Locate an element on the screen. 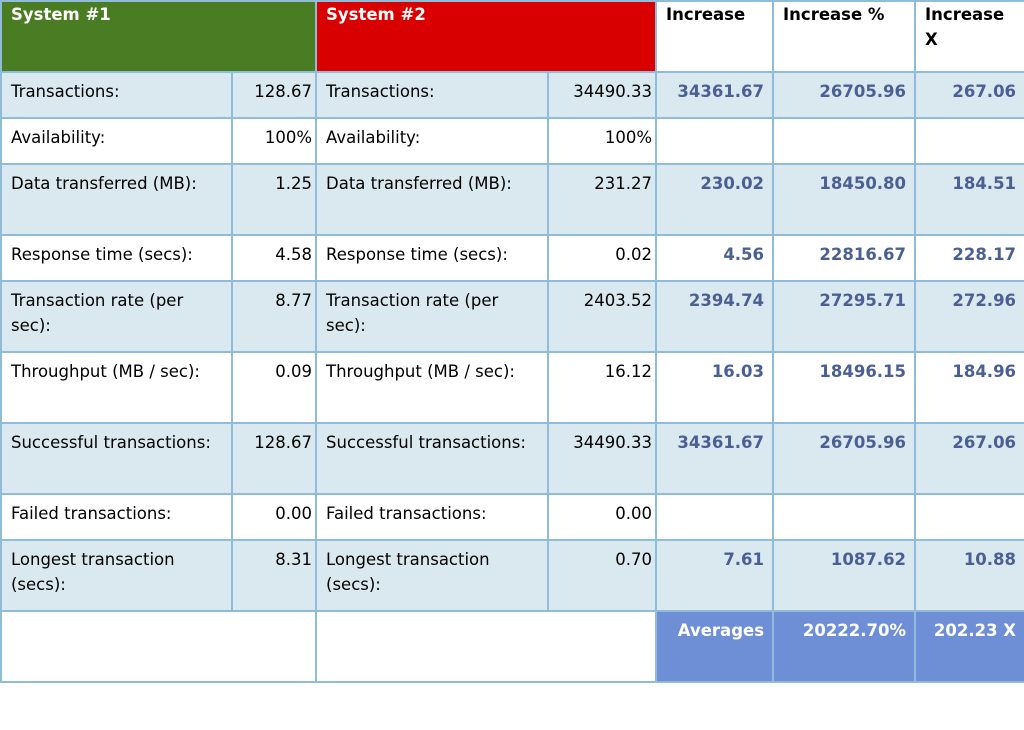  row-value-system1: 0.09 is located at coordinates (274, 387).